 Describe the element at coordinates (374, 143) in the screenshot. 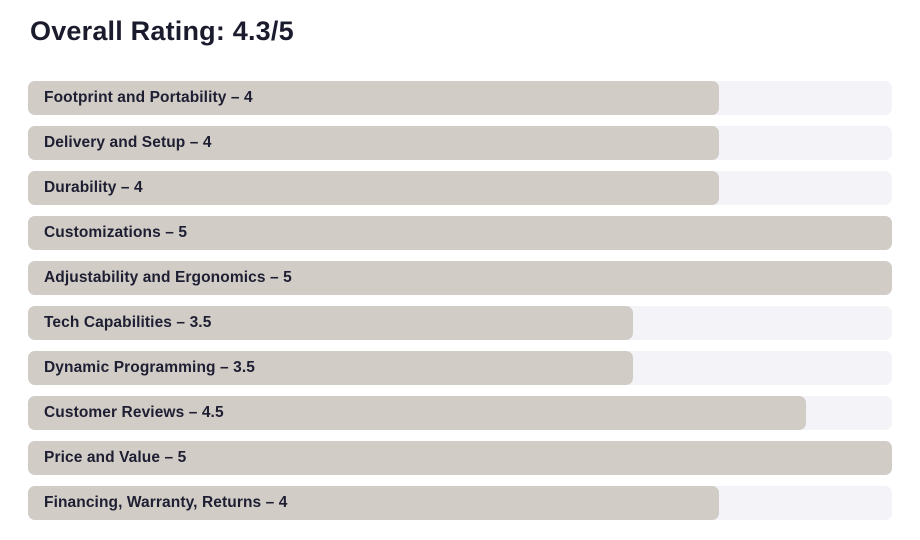

I see `rating-bar-fill: Delivery and Setup – 4` at that location.